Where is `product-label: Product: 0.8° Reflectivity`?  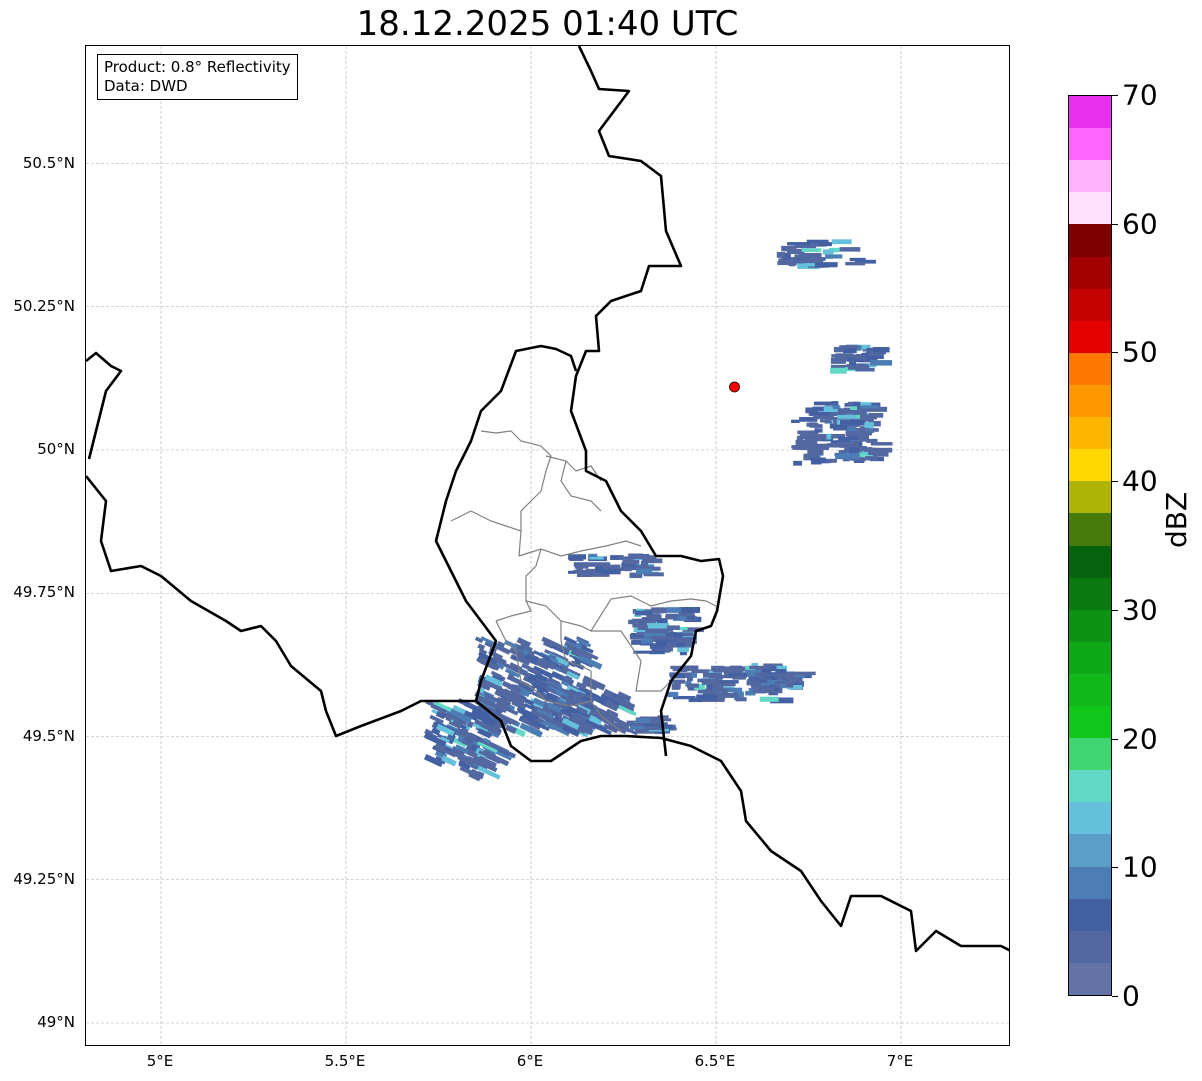 product-label: Product: 0.8° Reflectivity is located at coordinates (197, 67).